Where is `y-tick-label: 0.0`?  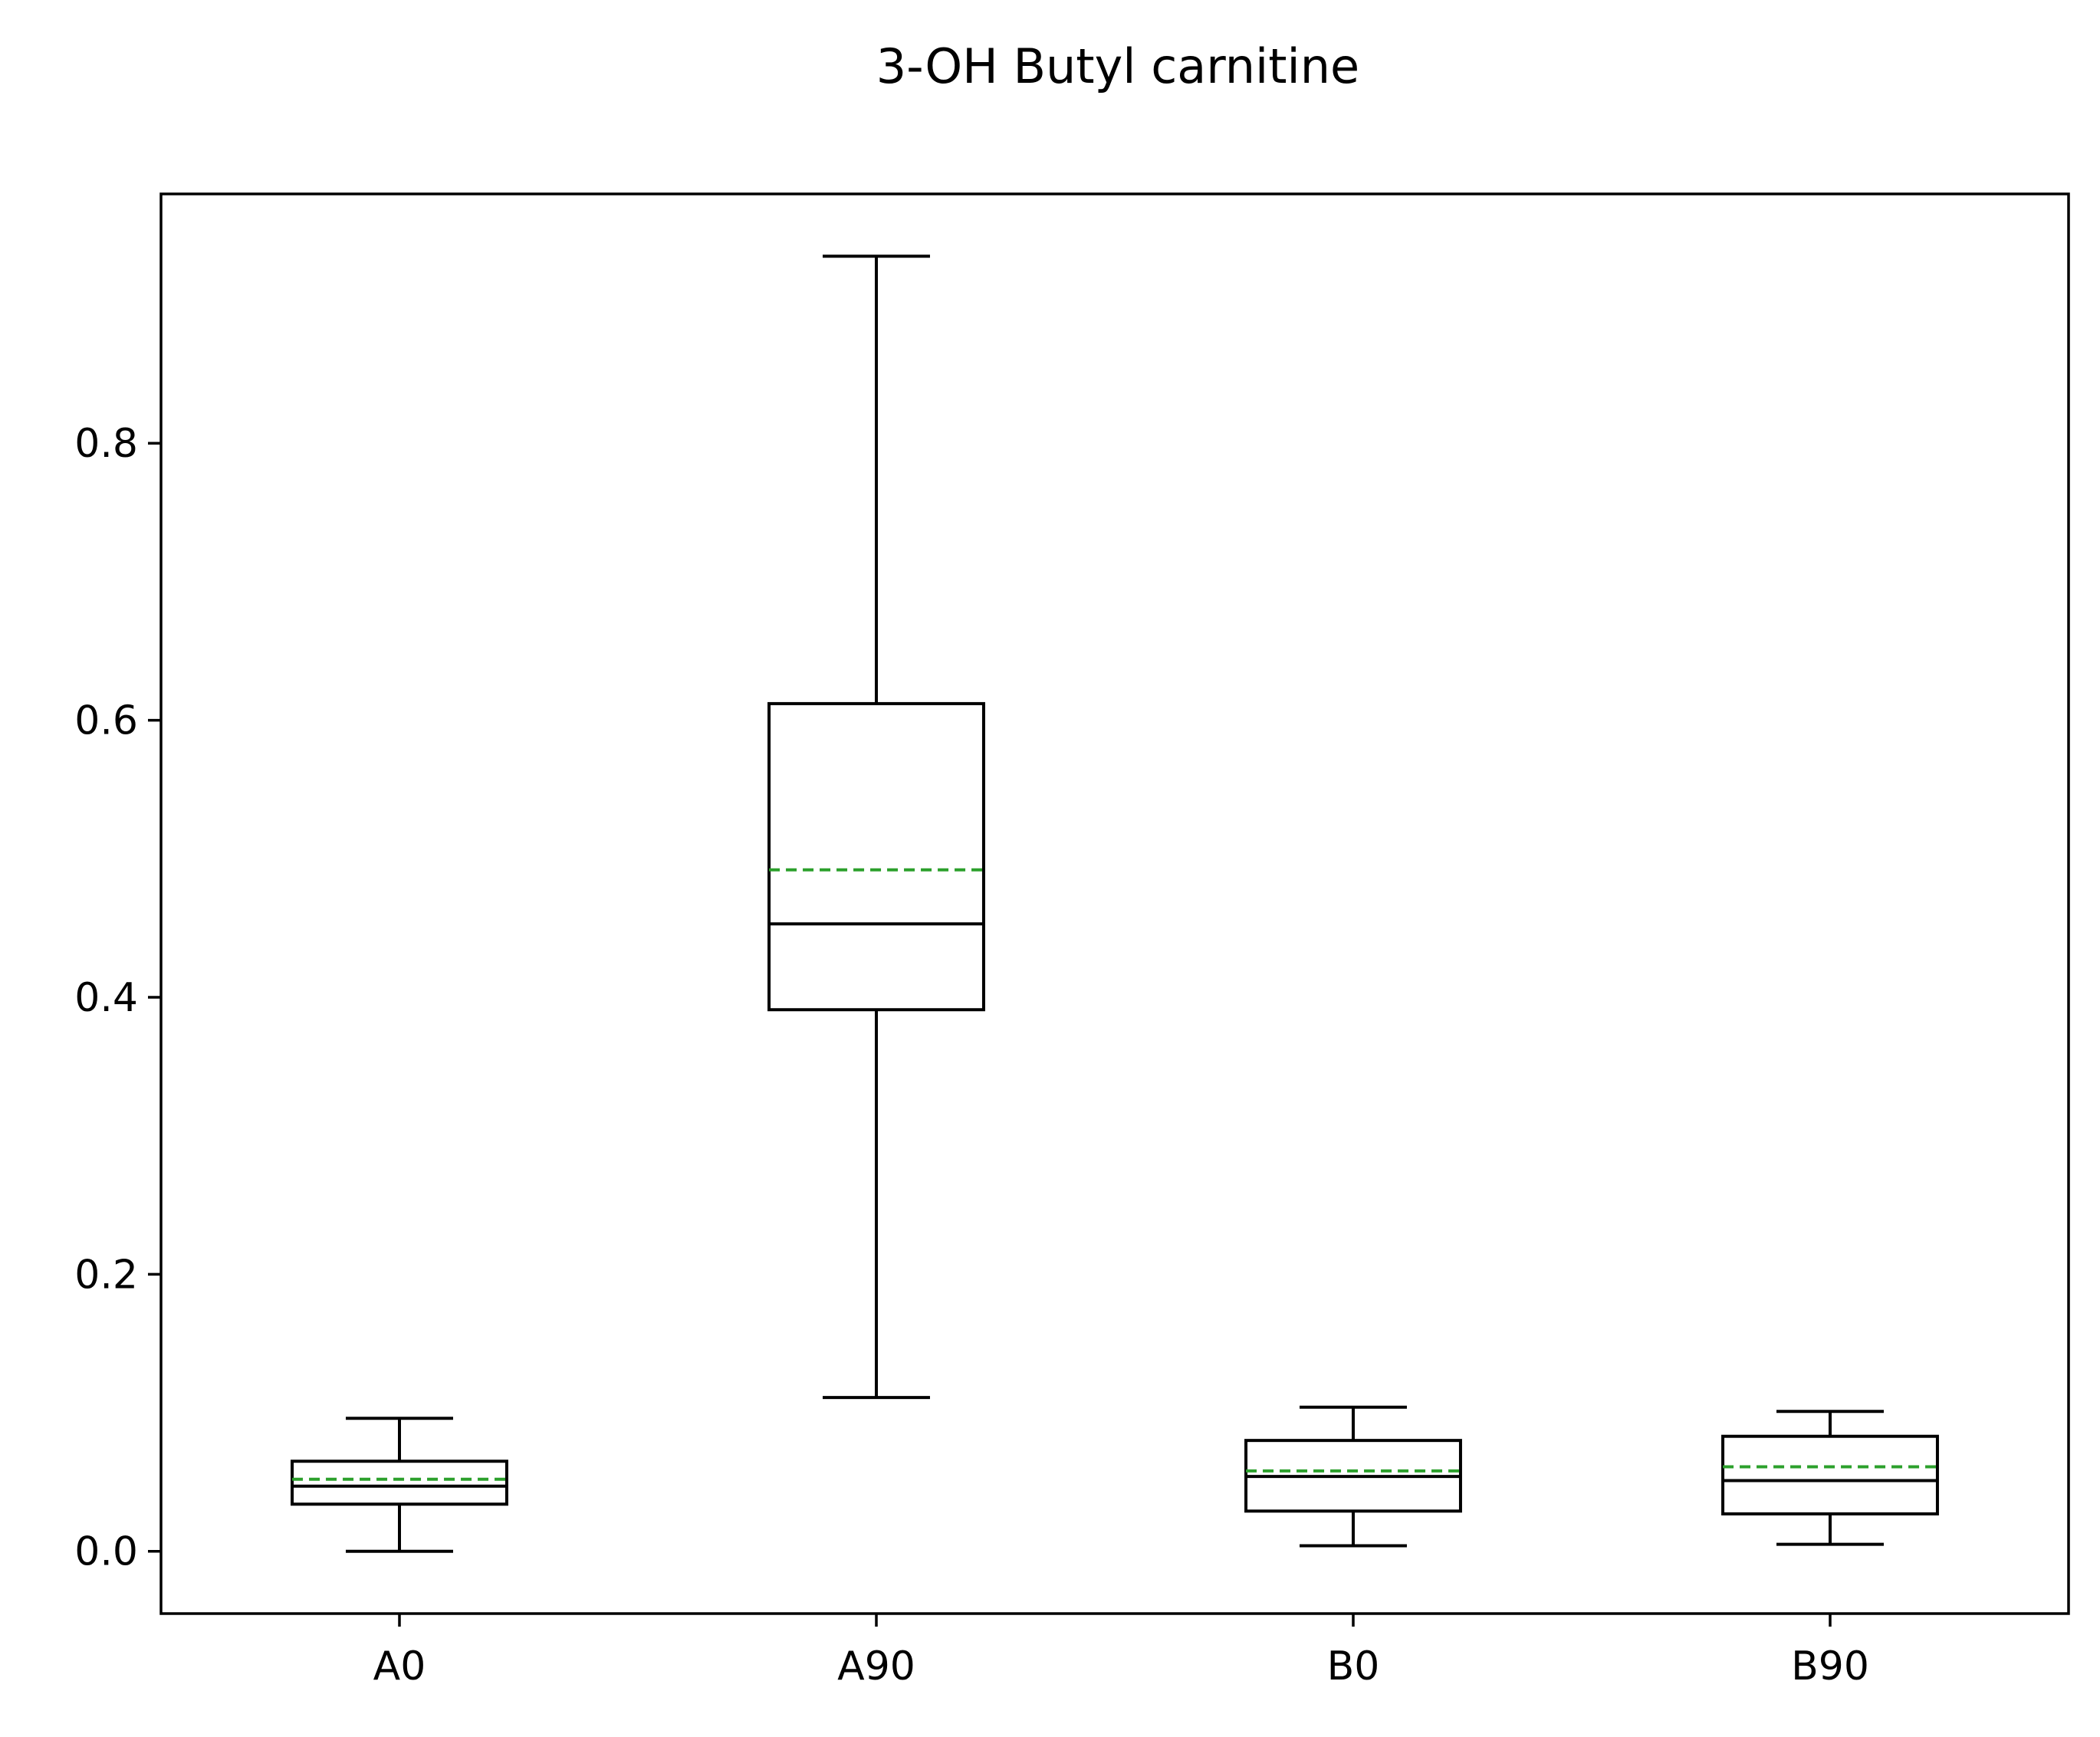 y-tick-label: 0.0 is located at coordinates (106, 1552).